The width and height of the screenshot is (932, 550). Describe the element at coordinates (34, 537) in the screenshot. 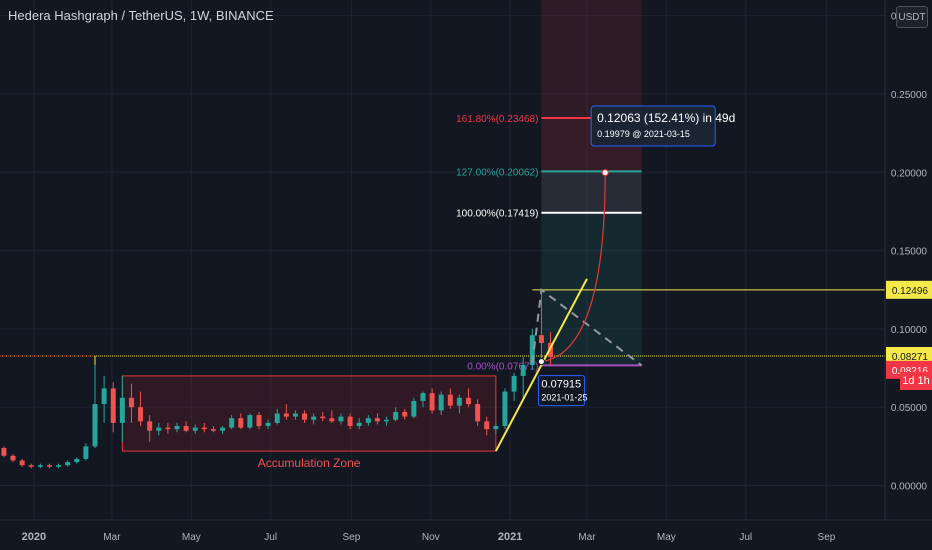

I see `time-tick-label: 2020` at that location.